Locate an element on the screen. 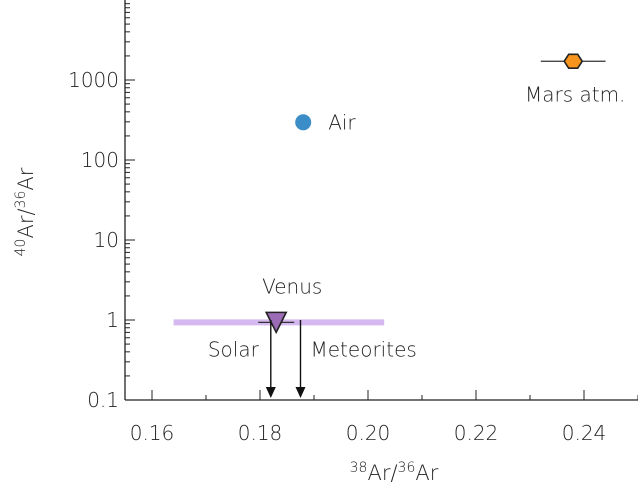 The height and width of the screenshot is (490, 638). air-marker is located at coordinates (303, 122).